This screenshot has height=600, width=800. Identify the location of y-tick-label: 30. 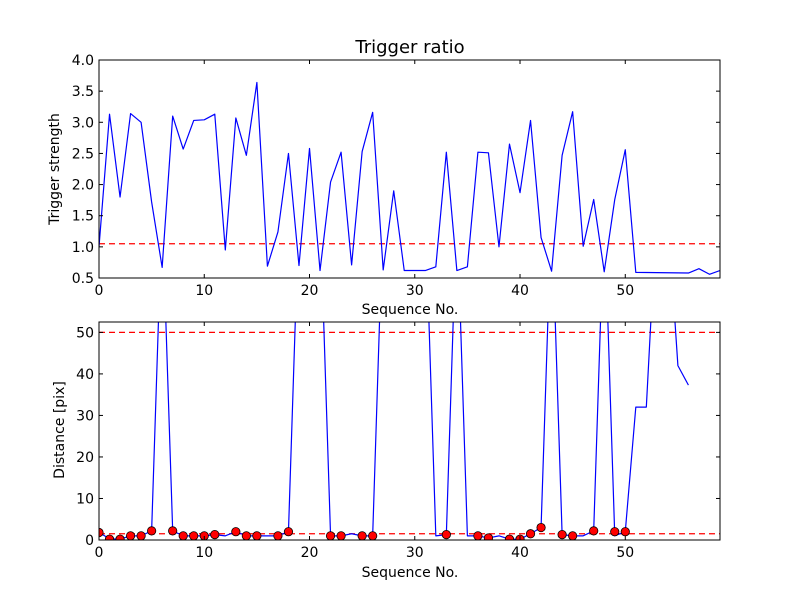
(85, 416).